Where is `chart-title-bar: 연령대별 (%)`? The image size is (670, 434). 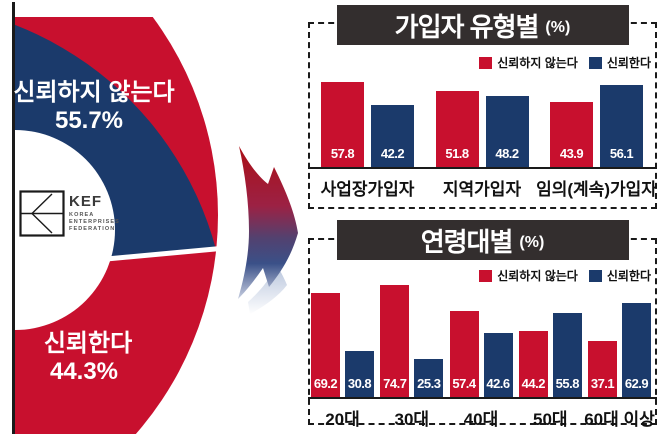
chart-title-bar: 연령대별 (%) is located at coordinates (482, 240).